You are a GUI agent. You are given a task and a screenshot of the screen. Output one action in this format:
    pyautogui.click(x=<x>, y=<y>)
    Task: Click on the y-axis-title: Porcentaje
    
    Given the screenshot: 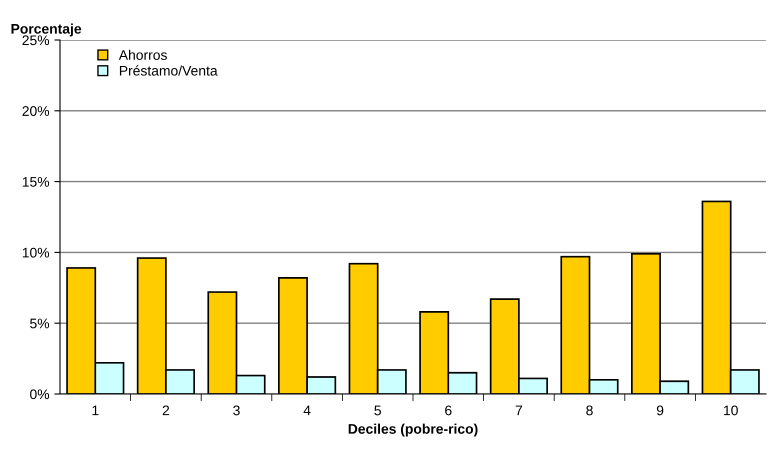 What is the action you would take?
    pyautogui.click(x=47, y=30)
    